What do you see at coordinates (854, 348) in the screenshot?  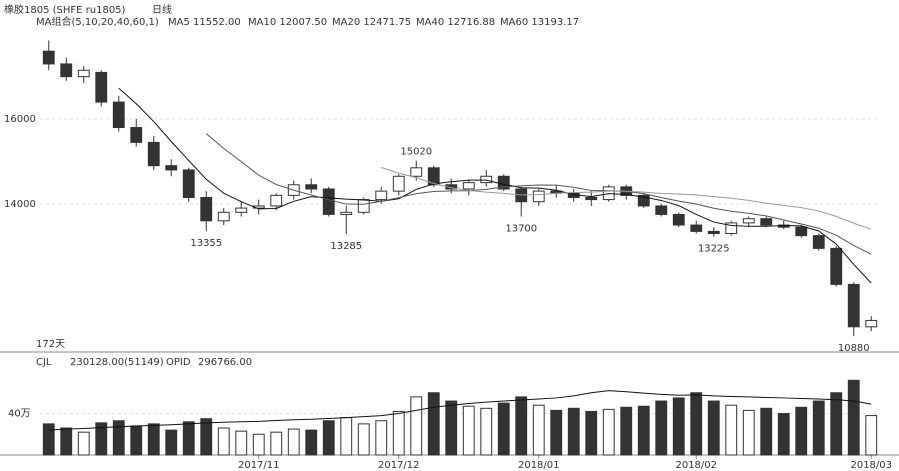 I see `low-label: 10880` at bounding box center [854, 348].